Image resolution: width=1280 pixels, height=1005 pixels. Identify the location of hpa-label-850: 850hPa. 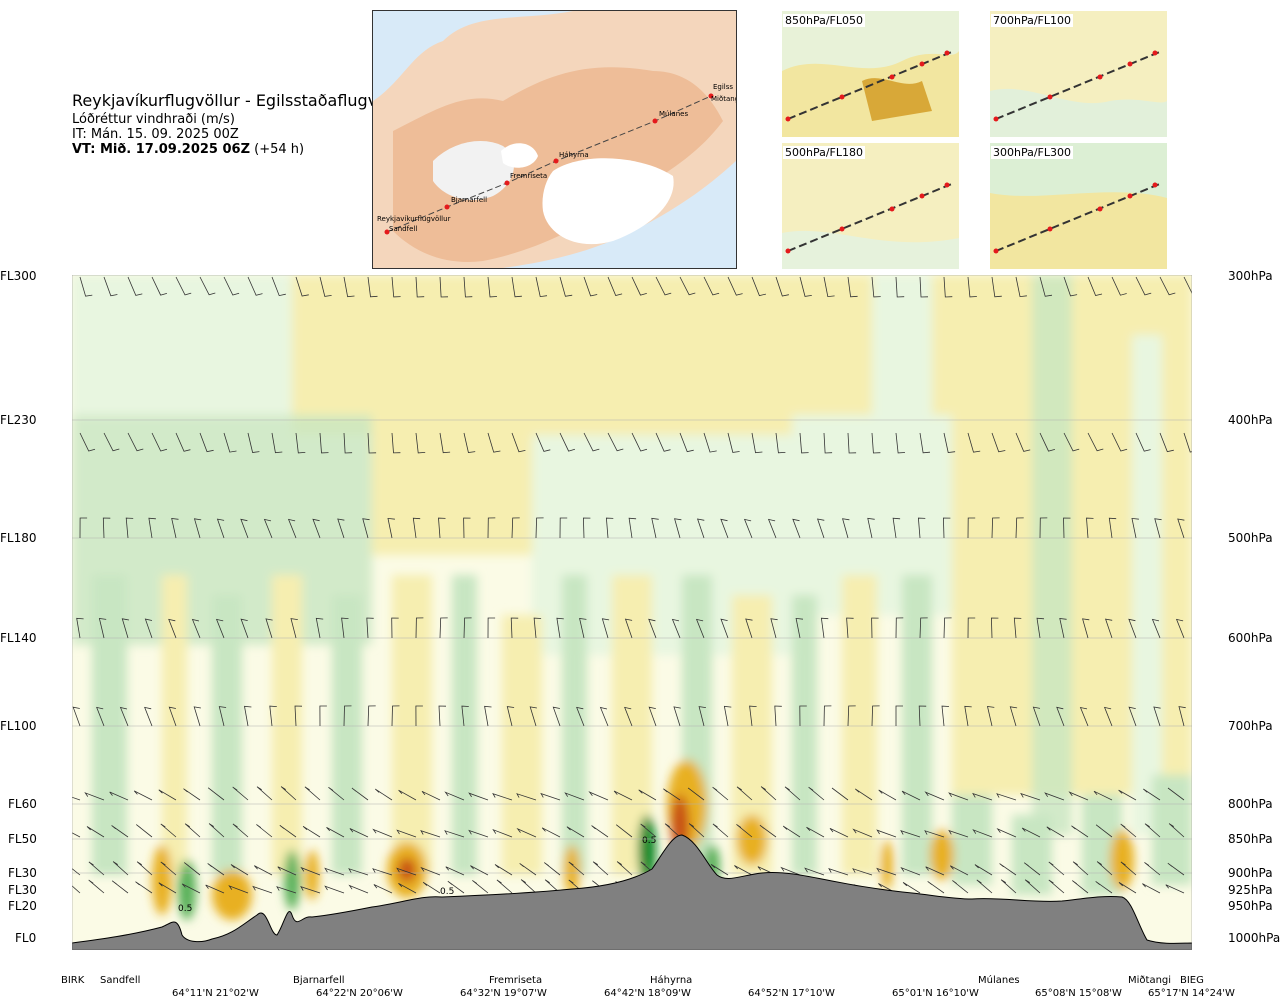
(1250, 839).